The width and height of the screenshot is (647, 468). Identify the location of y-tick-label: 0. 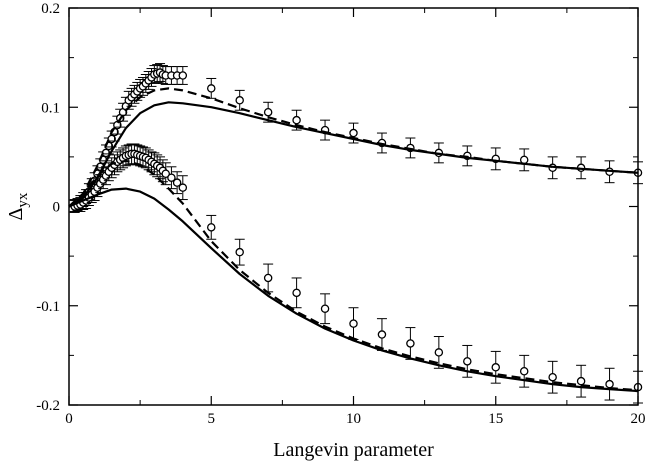
(57, 208).